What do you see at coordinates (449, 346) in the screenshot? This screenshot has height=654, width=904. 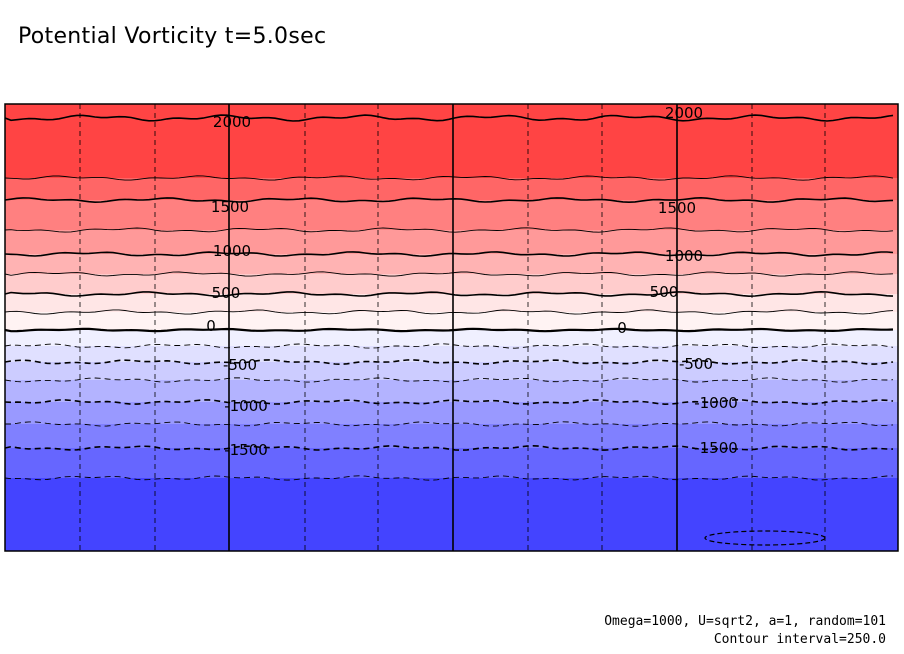 I see `contour--250` at bounding box center [449, 346].